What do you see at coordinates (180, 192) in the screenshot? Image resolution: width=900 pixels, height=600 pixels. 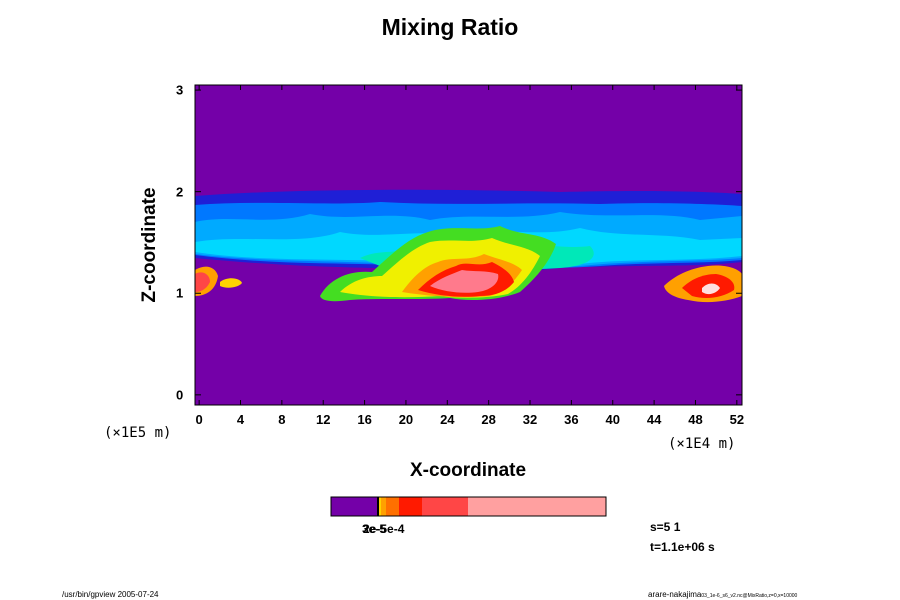 I see `z-tick-label: 2` at bounding box center [180, 192].